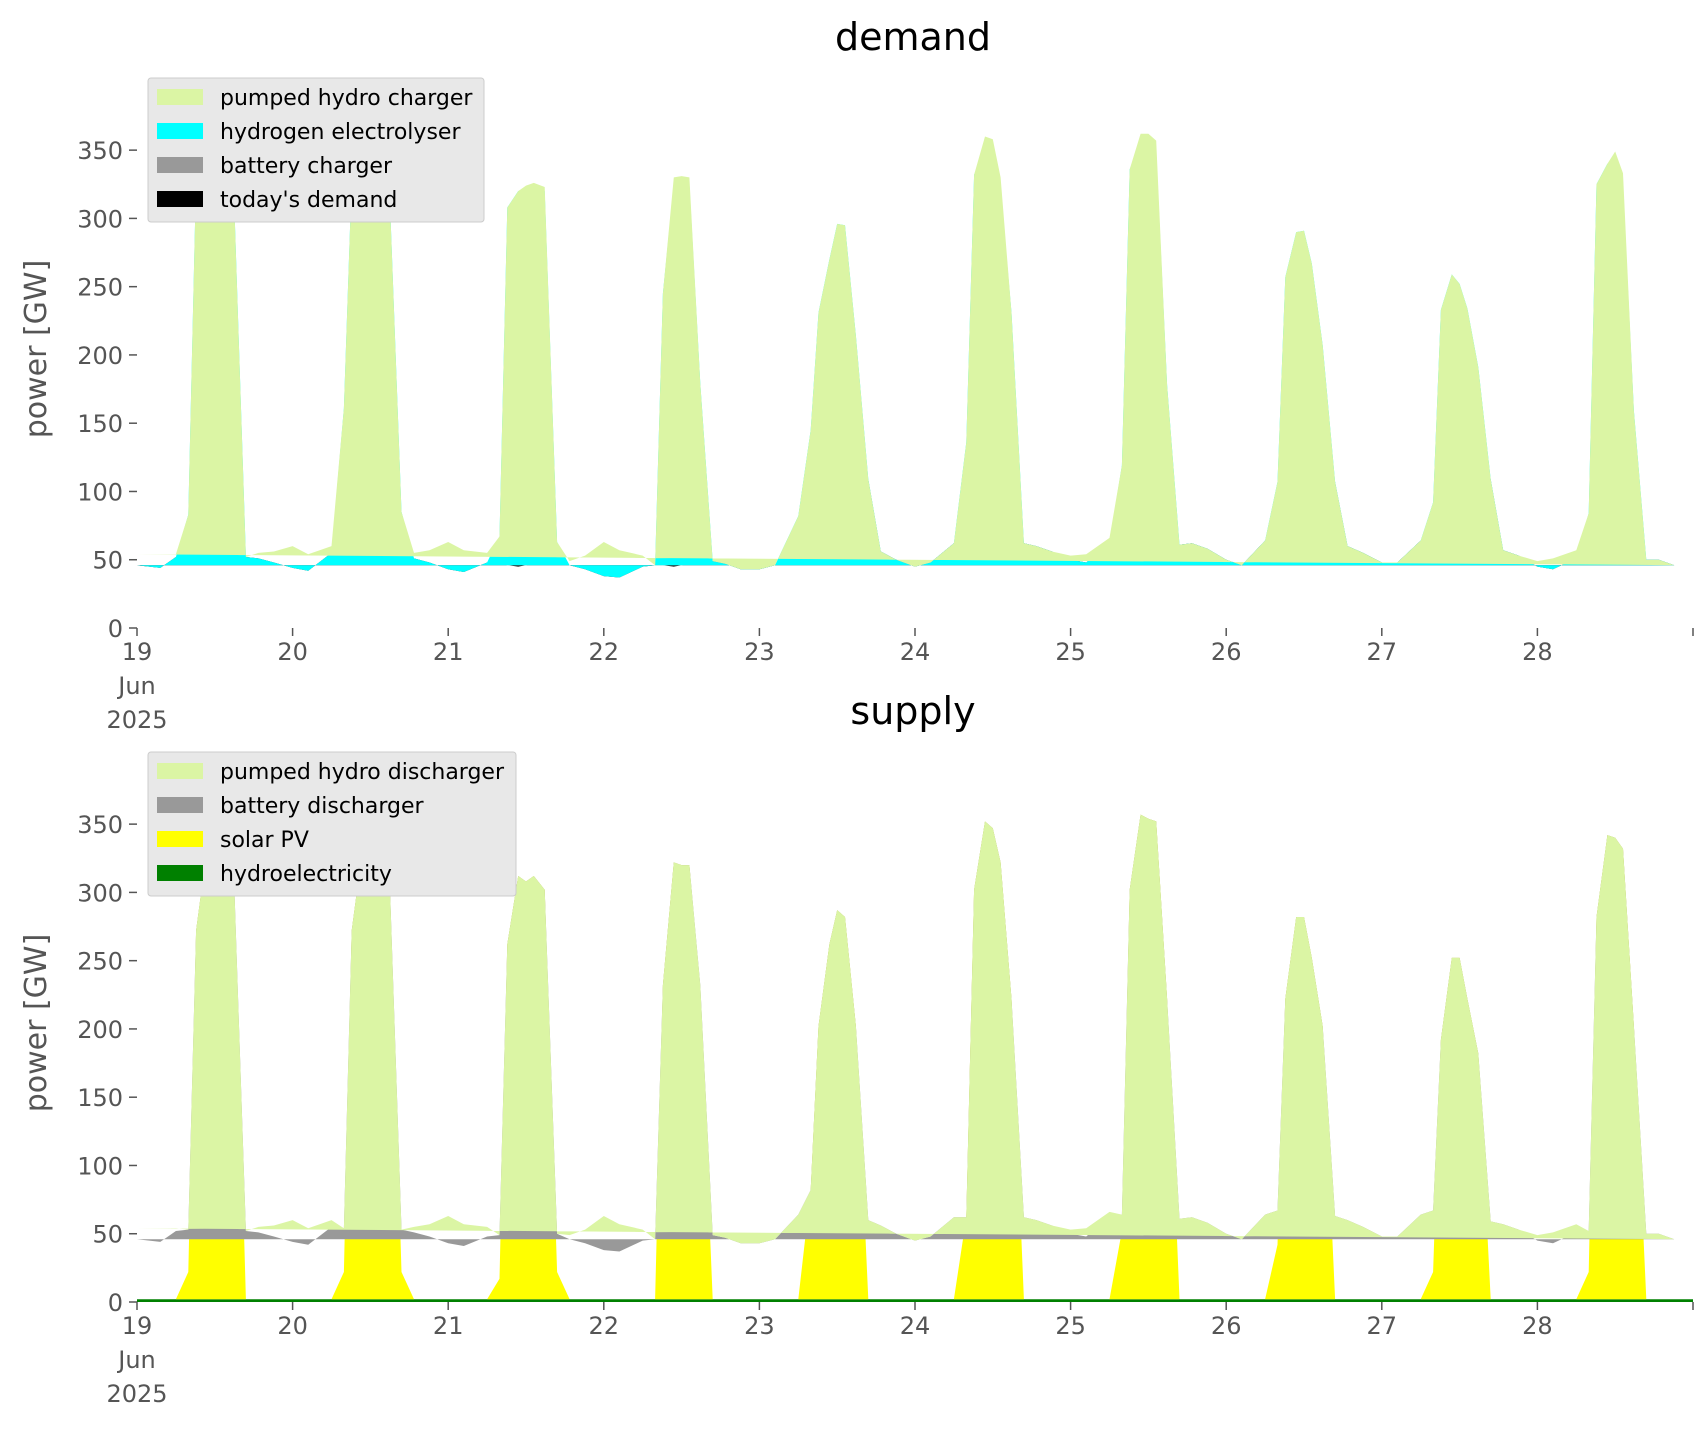 The width and height of the screenshot is (1706, 1431). Describe the element at coordinates (913, 37) in the screenshot. I see `demand-title: demand` at that location.